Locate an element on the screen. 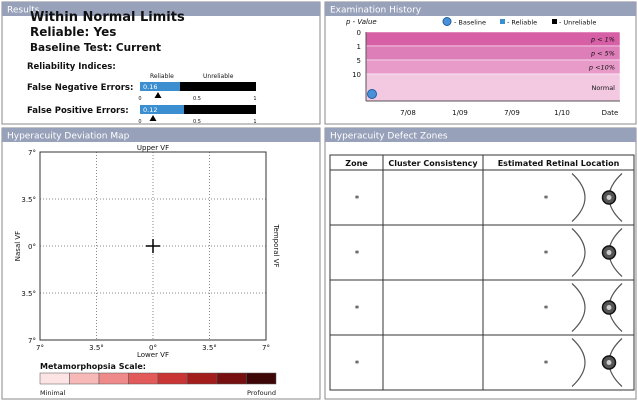 The height and width of the screenshot is (401, 638). unreliable-icon is located at coordinates (554, 21).